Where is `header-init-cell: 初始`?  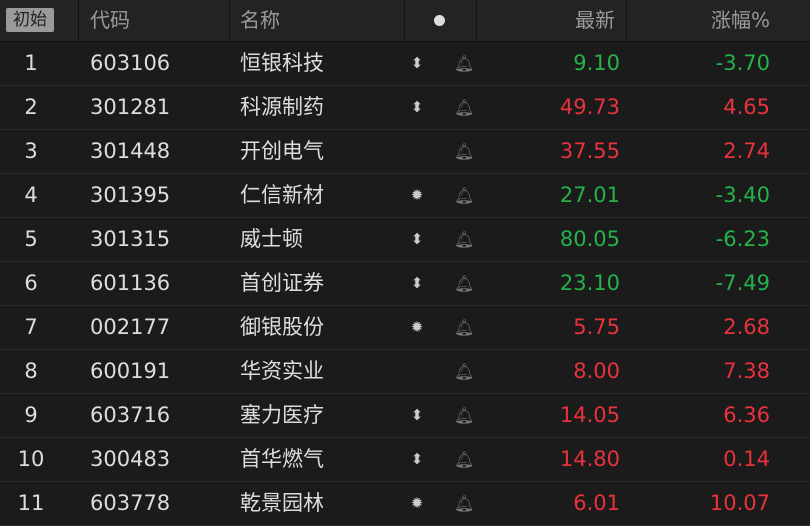 header-init-cell: 初始 is located at coordinates (39, 20).